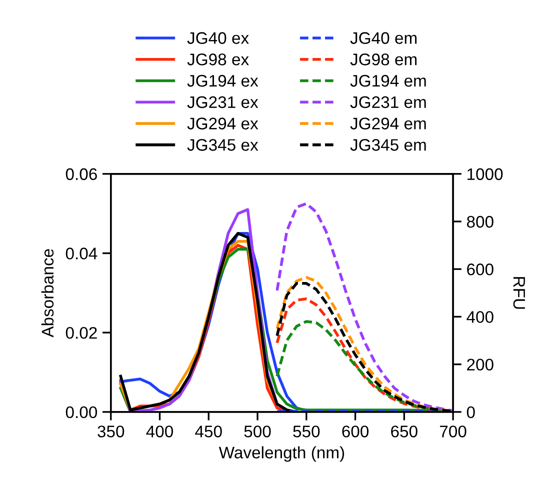  I want to click on x-tick-label: 550, so click(306, 432).